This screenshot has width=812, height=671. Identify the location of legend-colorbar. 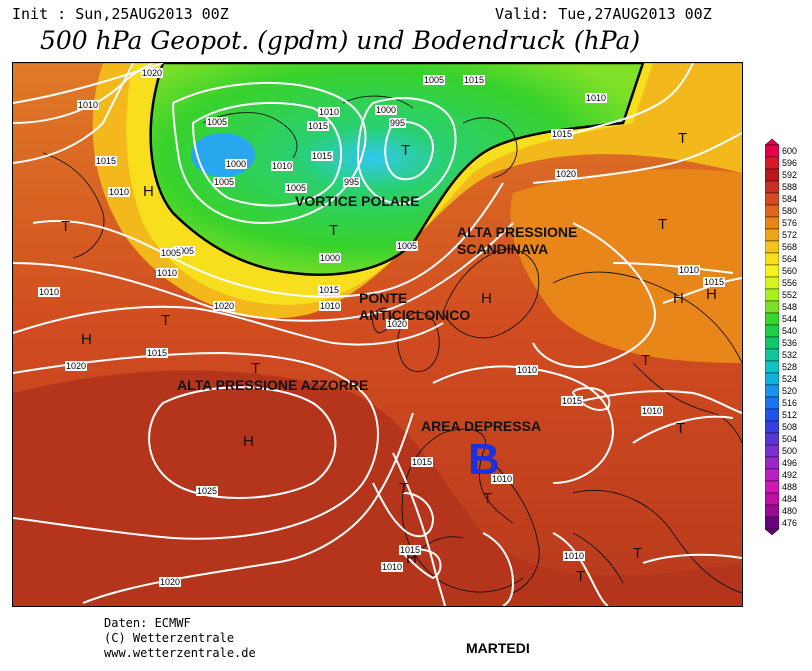
(772, 339).